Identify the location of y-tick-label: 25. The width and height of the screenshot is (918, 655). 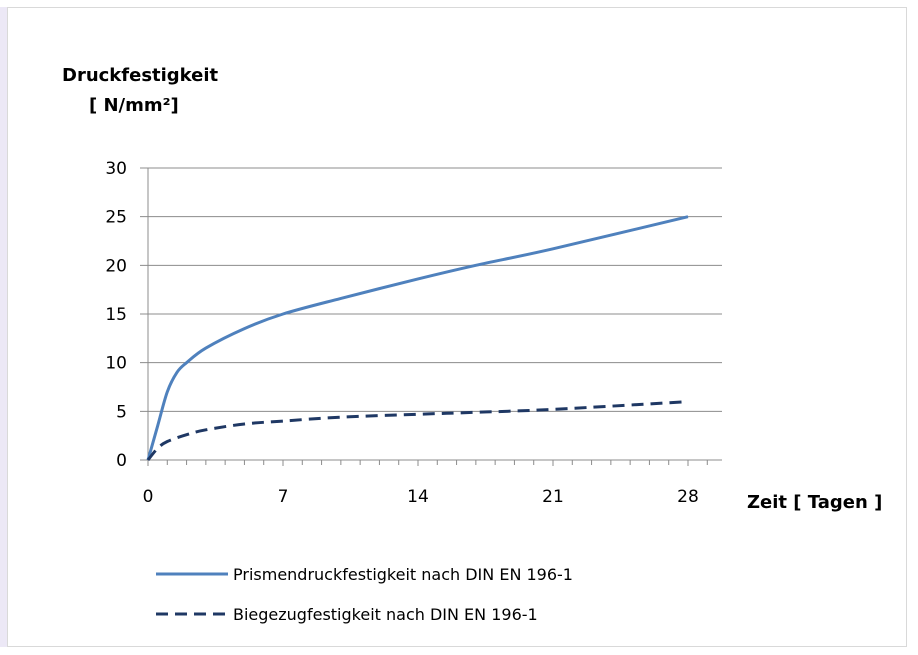
(116, 218).